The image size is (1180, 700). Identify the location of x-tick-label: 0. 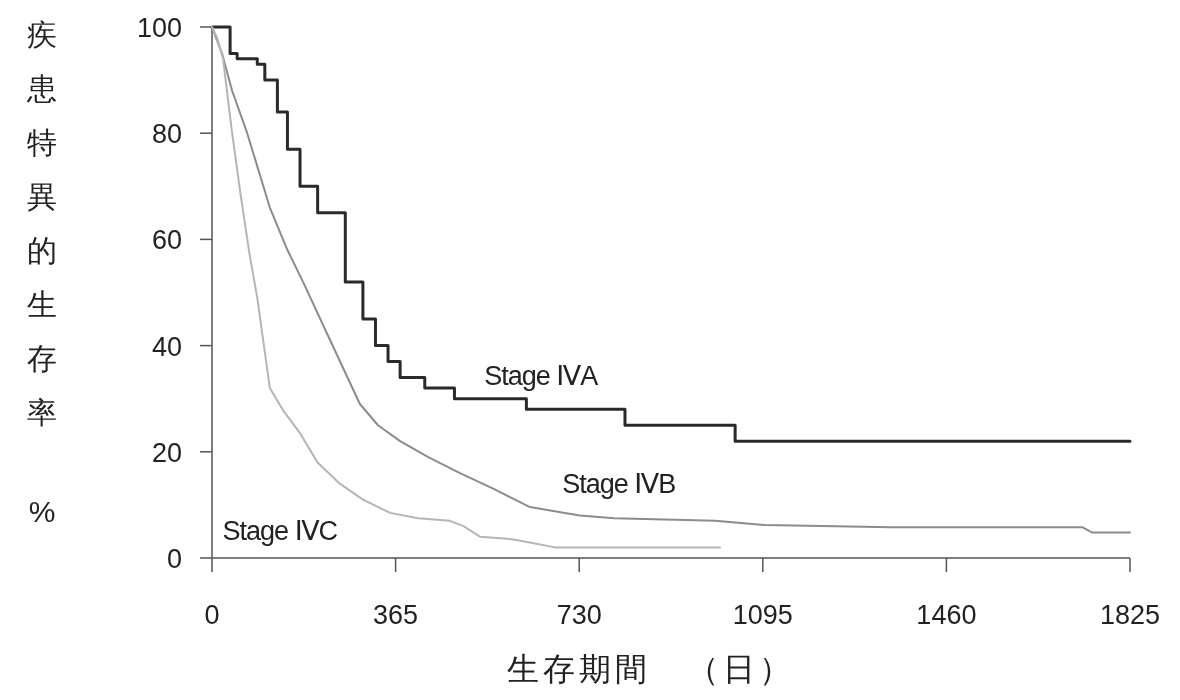
(212, 615).